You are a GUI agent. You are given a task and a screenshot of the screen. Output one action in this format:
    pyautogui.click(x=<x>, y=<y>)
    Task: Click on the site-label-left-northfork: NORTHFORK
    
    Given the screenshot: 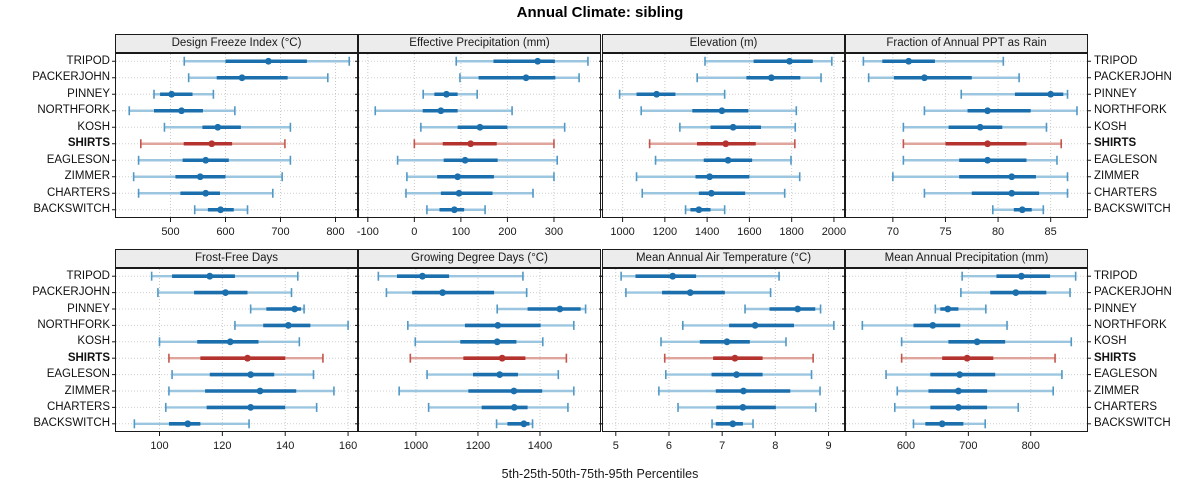 What is the action you would take?
    pyautogui.click(x=73, y=110)
    